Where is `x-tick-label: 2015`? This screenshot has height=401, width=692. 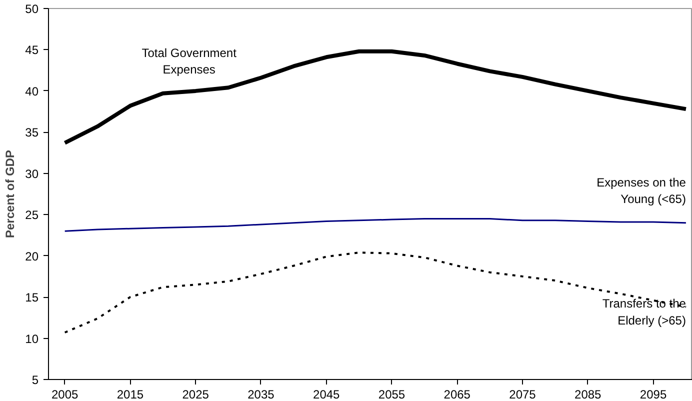
x-tick-label: 2015 is located at coordinates (130, 394).